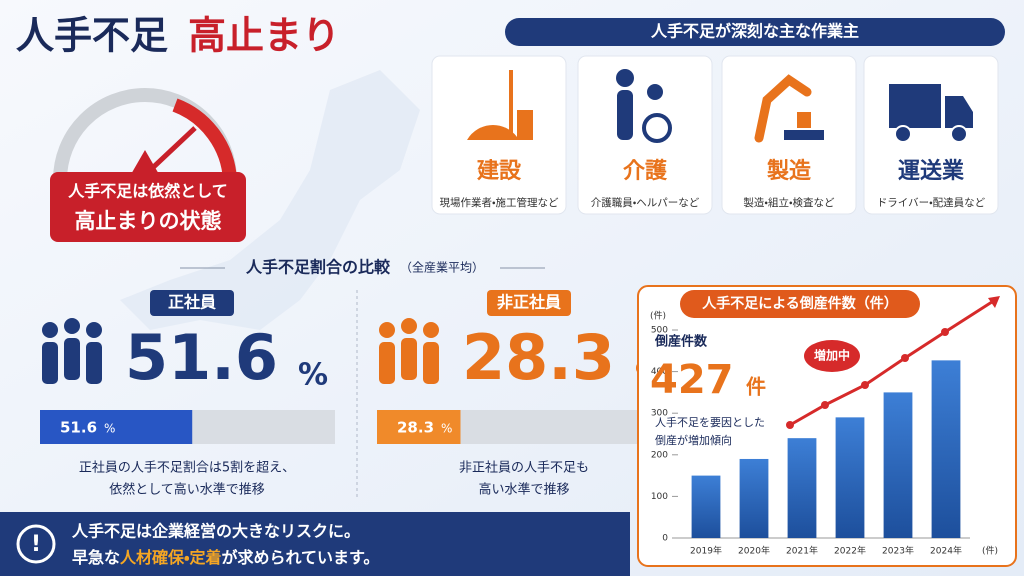 This screenshot has height=576, width=1024. I want to click on industries-title: 人手不足が深刻な主な作業主, so click(754, 31).